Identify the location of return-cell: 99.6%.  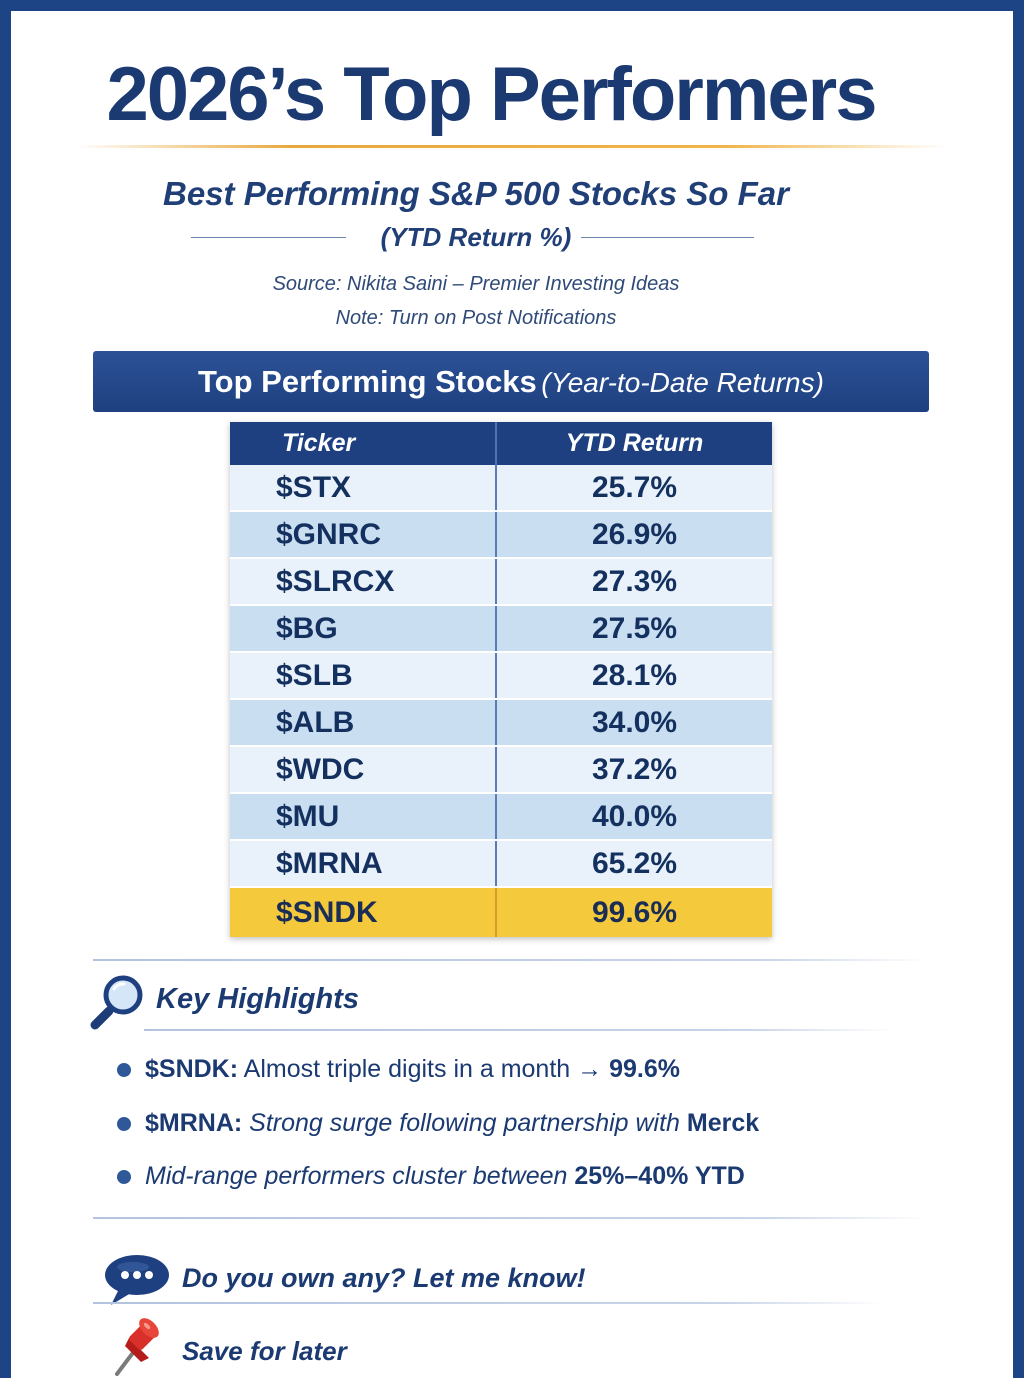
(633, 912).